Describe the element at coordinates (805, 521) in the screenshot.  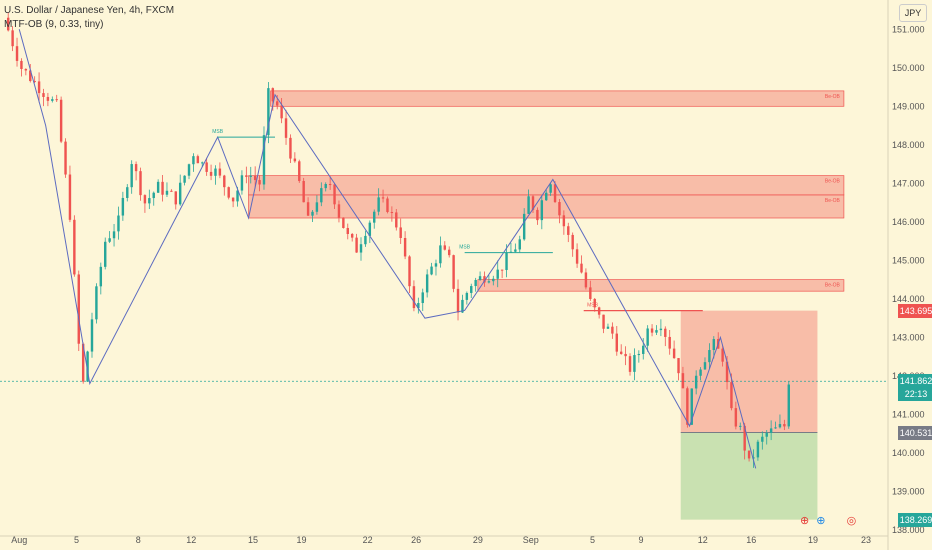
I see `flag-icon: ⊕` at that location.